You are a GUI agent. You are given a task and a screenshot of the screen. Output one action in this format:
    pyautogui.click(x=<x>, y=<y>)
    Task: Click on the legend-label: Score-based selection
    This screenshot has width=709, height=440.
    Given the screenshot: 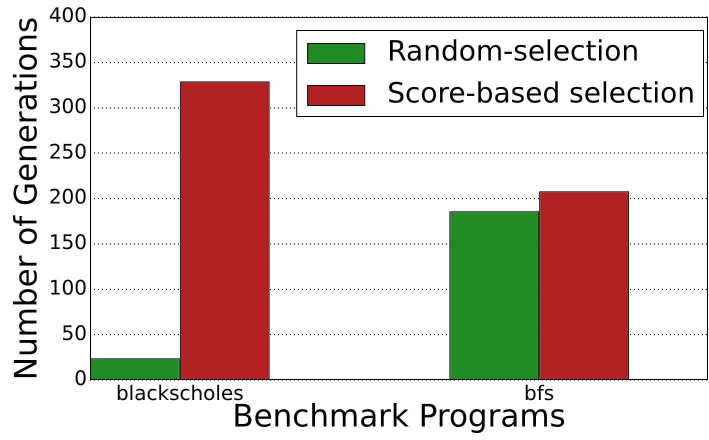 What is the action you would take?
    pyautogui.click(x=541, y=93)
    